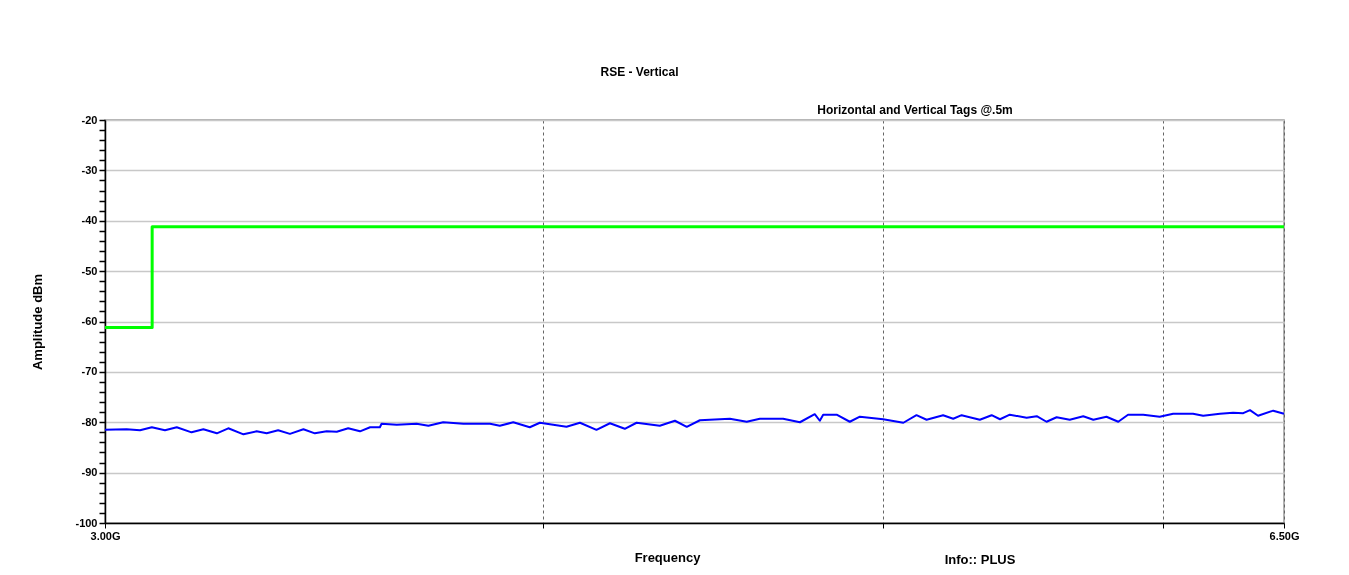  I want to click on y-tick-label: -40, so click(89, 220).